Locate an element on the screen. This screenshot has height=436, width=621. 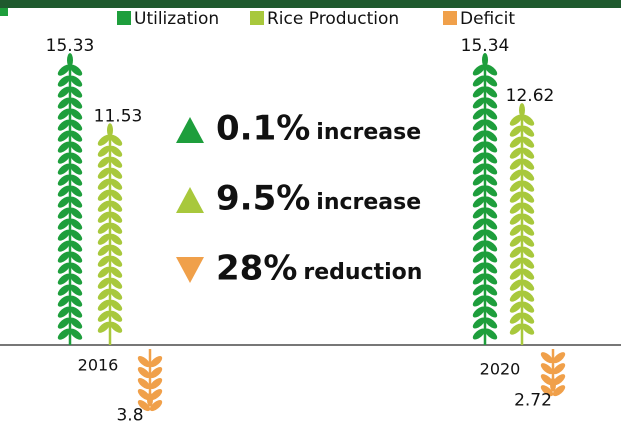
legend-swatch is located at coordinates (450, 18).